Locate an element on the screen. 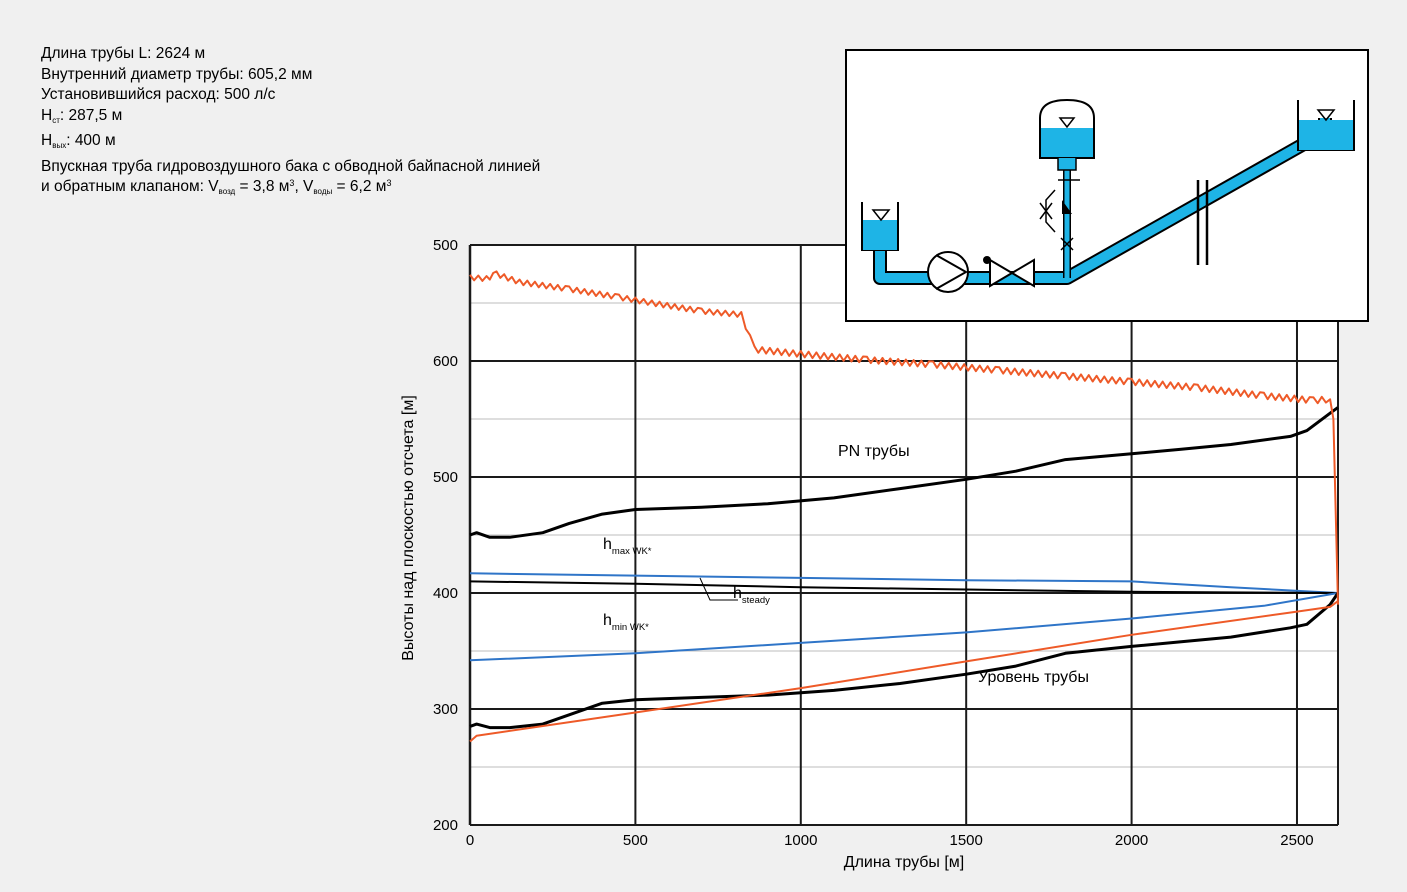 This screenshot has width=1407, height=892. hsteady-leader is located at coordinates (718, 589).